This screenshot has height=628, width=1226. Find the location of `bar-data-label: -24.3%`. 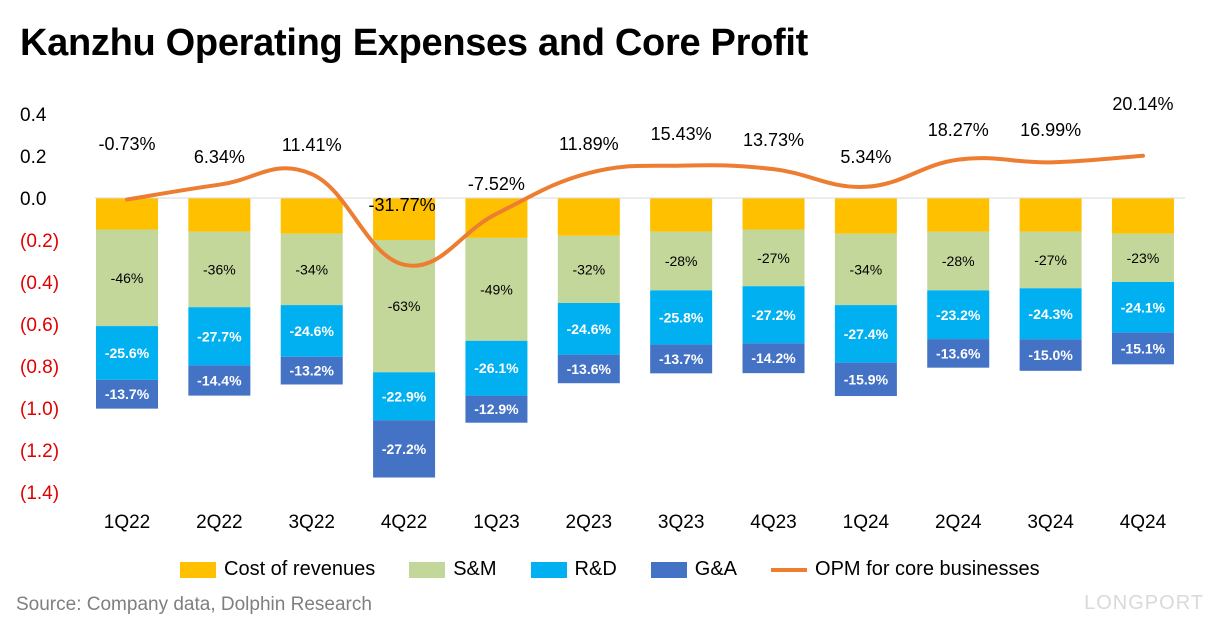

bar-data-label: -24.3% is located at coordinates (1050, 314).